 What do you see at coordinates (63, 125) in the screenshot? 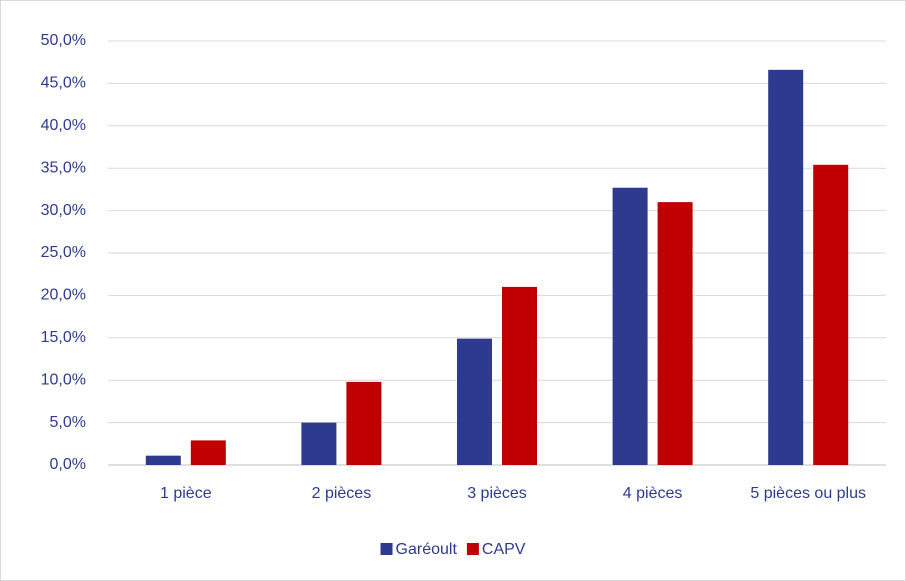
I see `y-tick-label: 40,0%` at bounding box center [63, 125].